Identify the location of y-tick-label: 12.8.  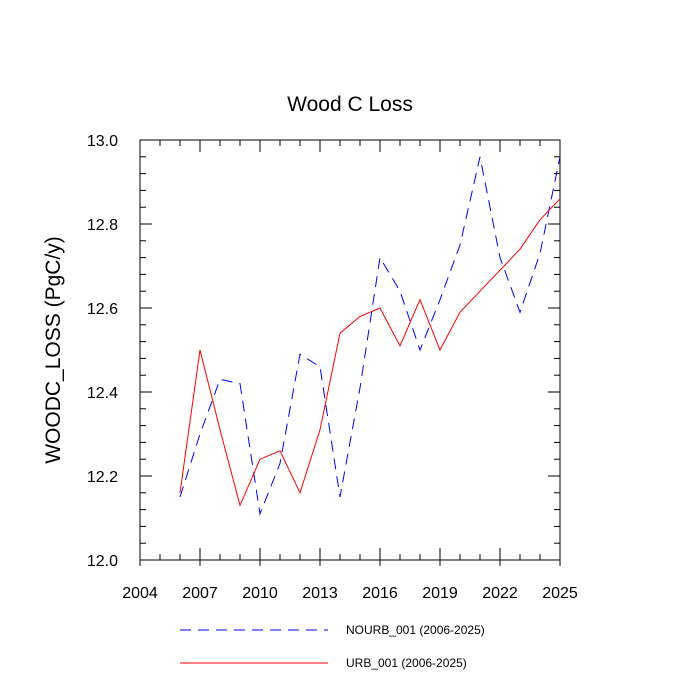
(102, 225).